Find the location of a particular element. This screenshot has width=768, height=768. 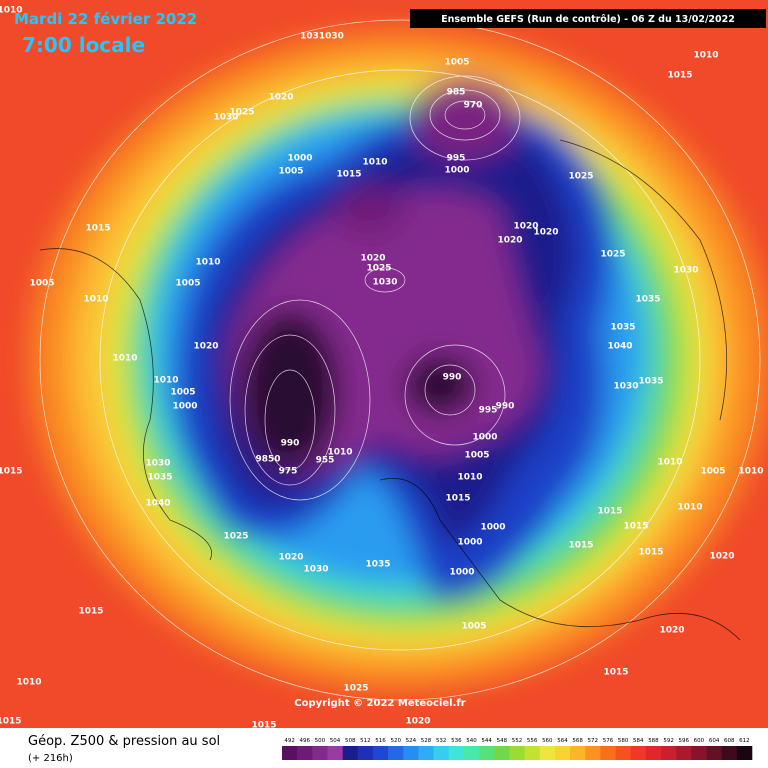

copyright: Copyright © 2022 Meteociel.fr is located at coordinates (379, 703).